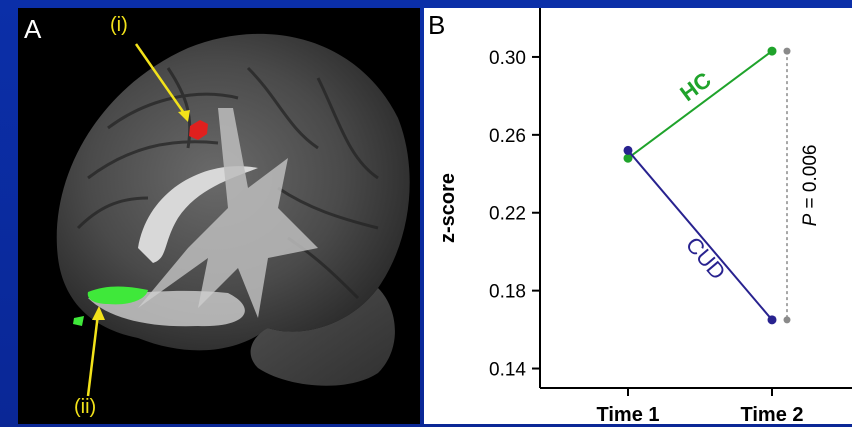  I want to click on x-tick-label: Time 1, so click(628, 414).